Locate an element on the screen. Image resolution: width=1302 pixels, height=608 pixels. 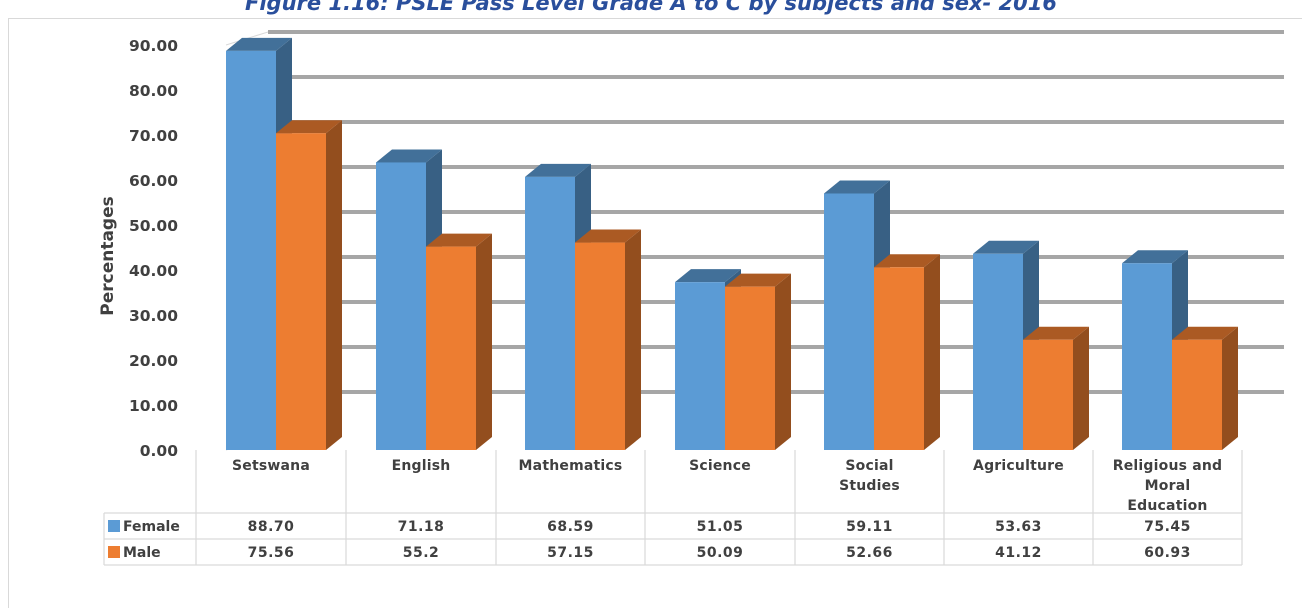
table-cell: 57.15 is located at coordinates (570, 553).